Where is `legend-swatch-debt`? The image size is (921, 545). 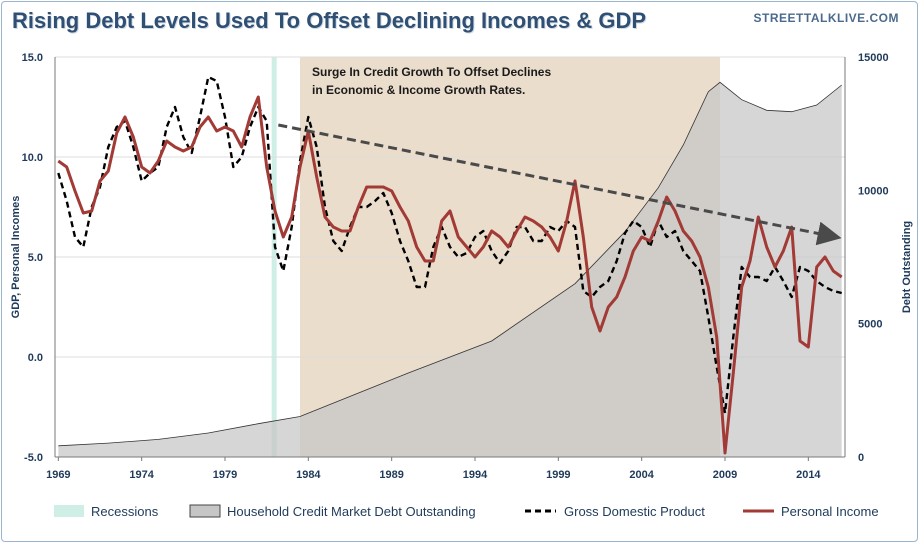
legend-swatch-debt is located at coordinates (205, 511).